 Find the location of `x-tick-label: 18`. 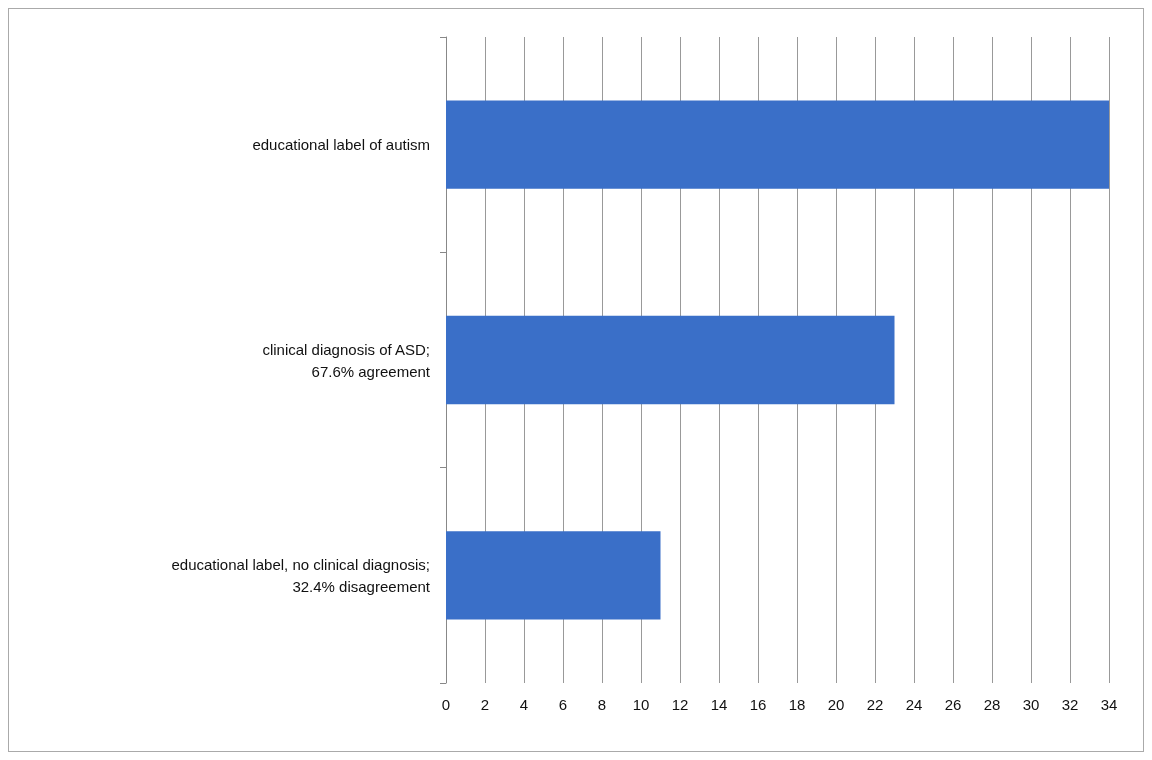

x-tick-label: 18 is located at coordinates (797, 704).